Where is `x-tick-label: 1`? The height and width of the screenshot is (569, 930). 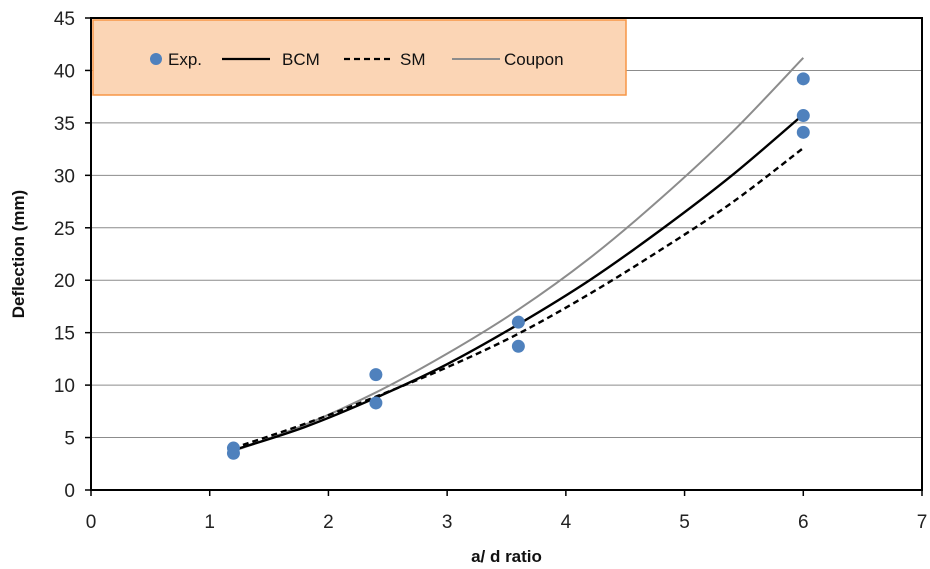 x-tick-label: 1 is located at coordinates (209, 522).